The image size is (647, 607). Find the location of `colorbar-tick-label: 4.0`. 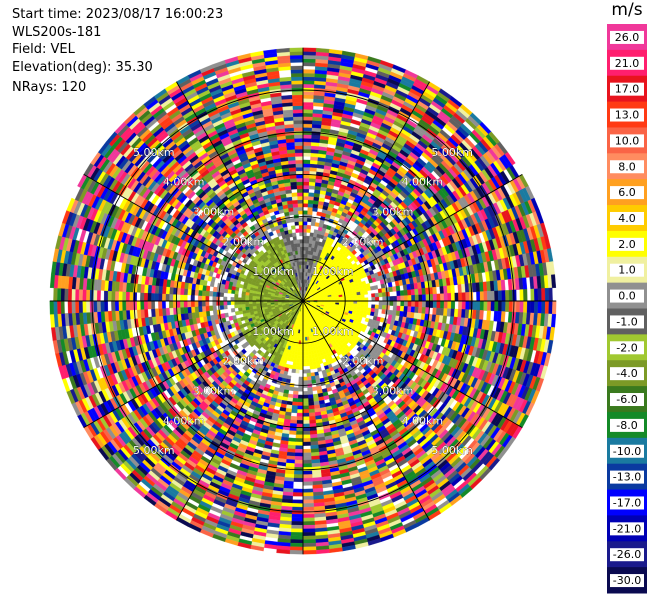

colorbar-tick-label: 4.0 is located at coordinates (627, 218).